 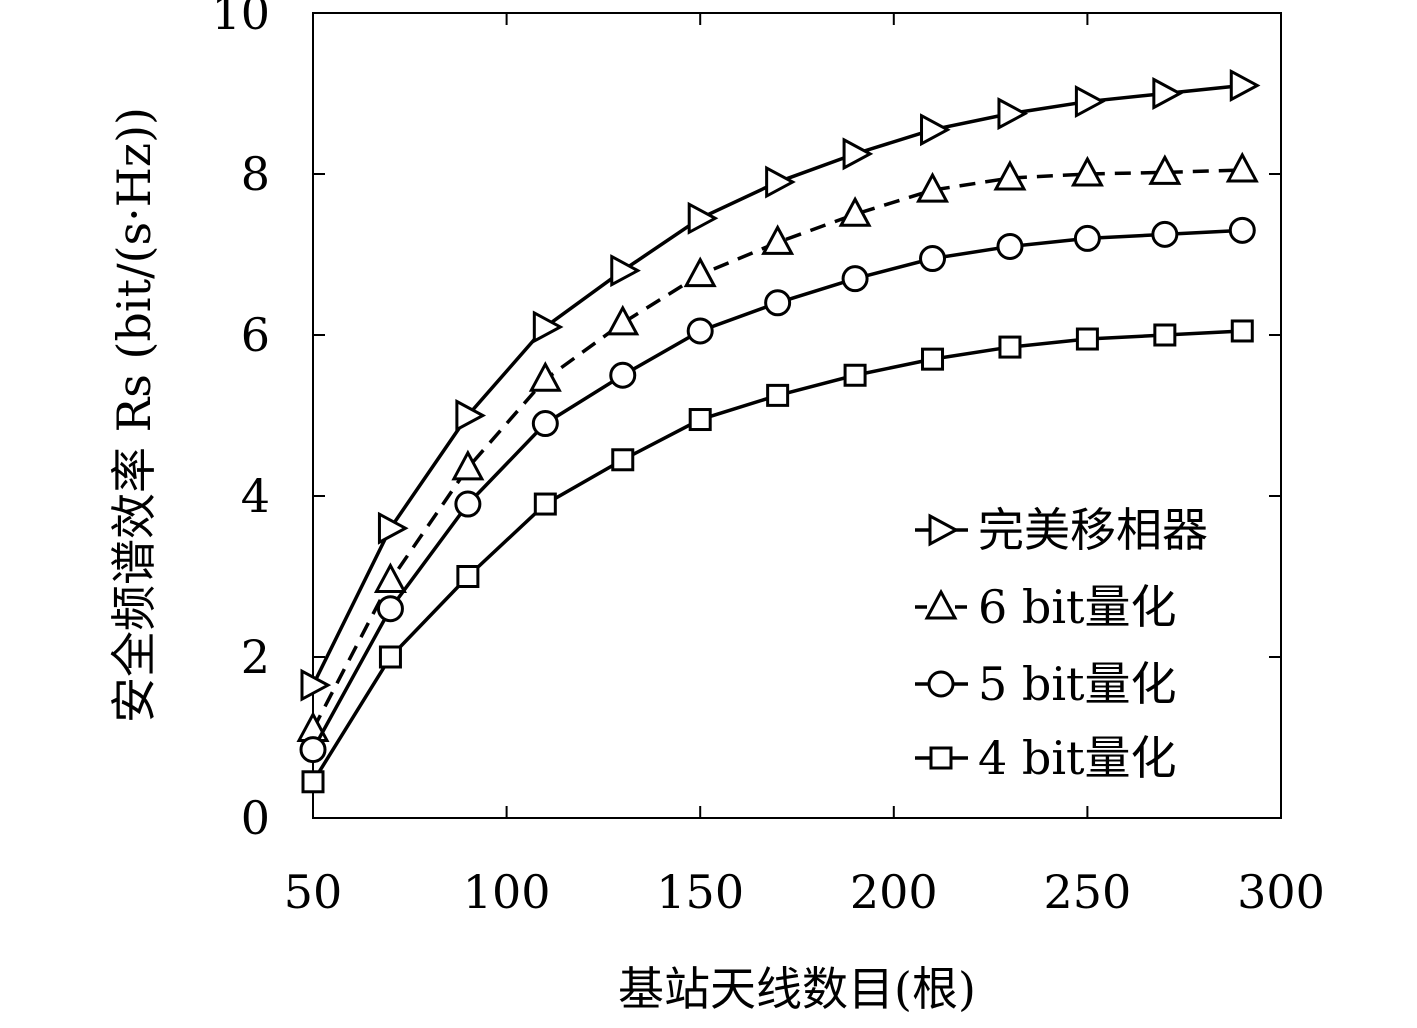 What do you see at coordinates (1077, 684) in the screenshot?
I see `legend-label: 5 bit量化` at bounding box center [1077, 684].